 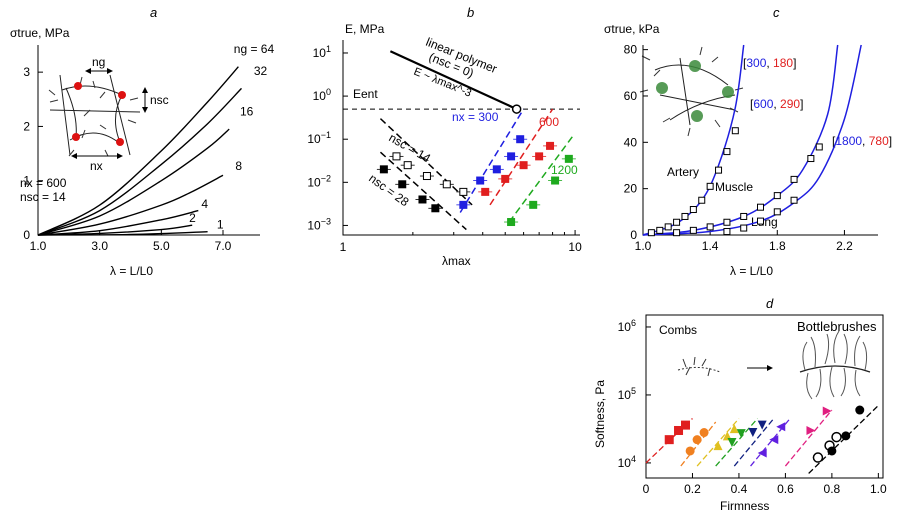 I want to click on panel-a-curve-label: 1, so click(x=220, y=224).